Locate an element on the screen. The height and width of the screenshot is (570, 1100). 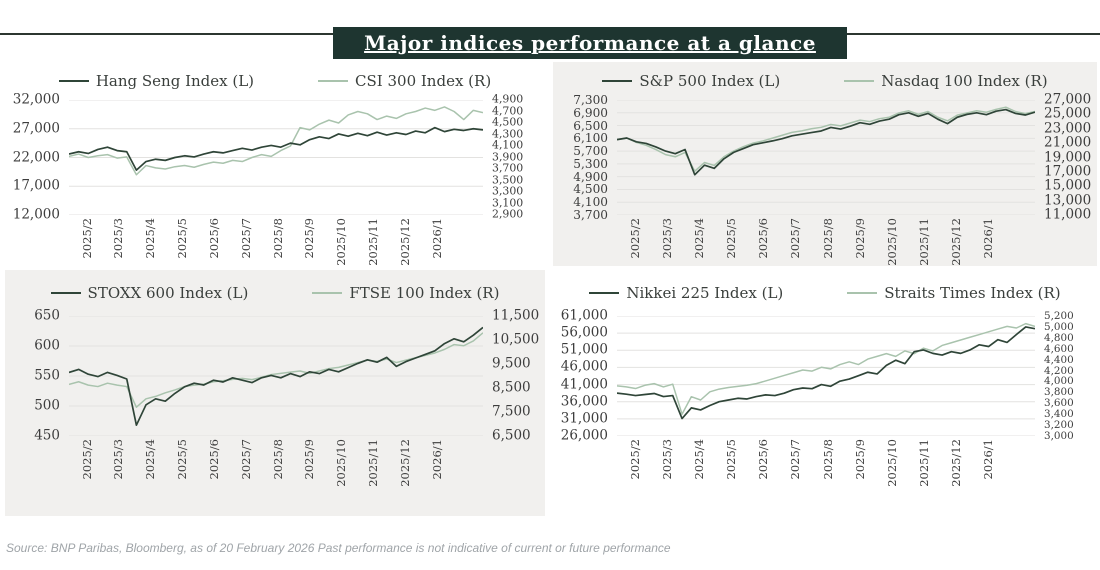
legend-label: Straits Times Index (R) is located at coordinates (972, 293).